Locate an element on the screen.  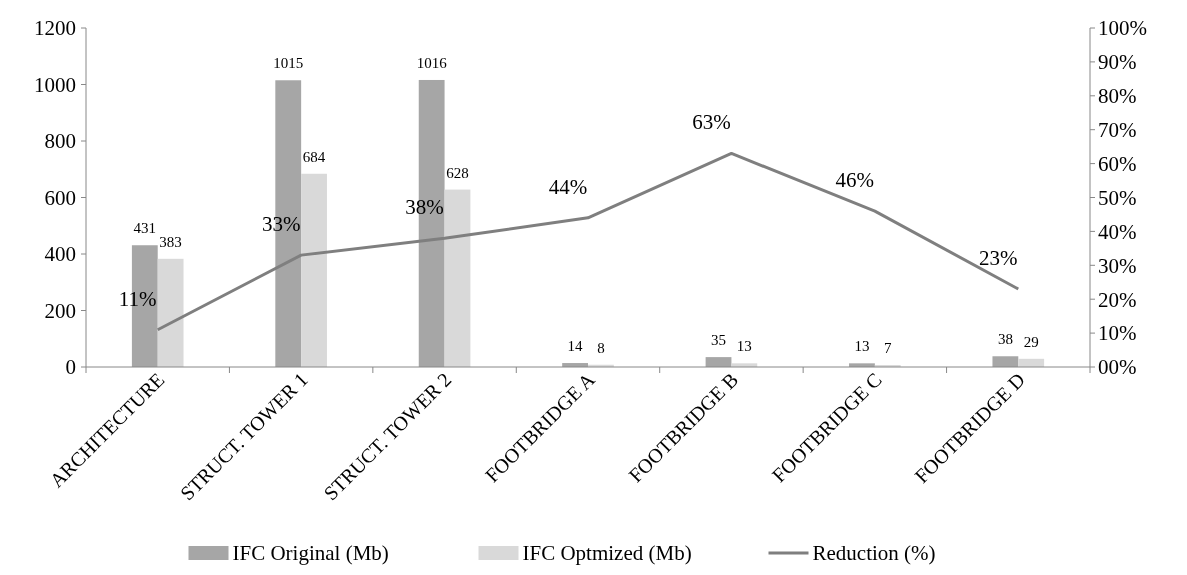
data-label: 38% is located at coordinates (424, 207).